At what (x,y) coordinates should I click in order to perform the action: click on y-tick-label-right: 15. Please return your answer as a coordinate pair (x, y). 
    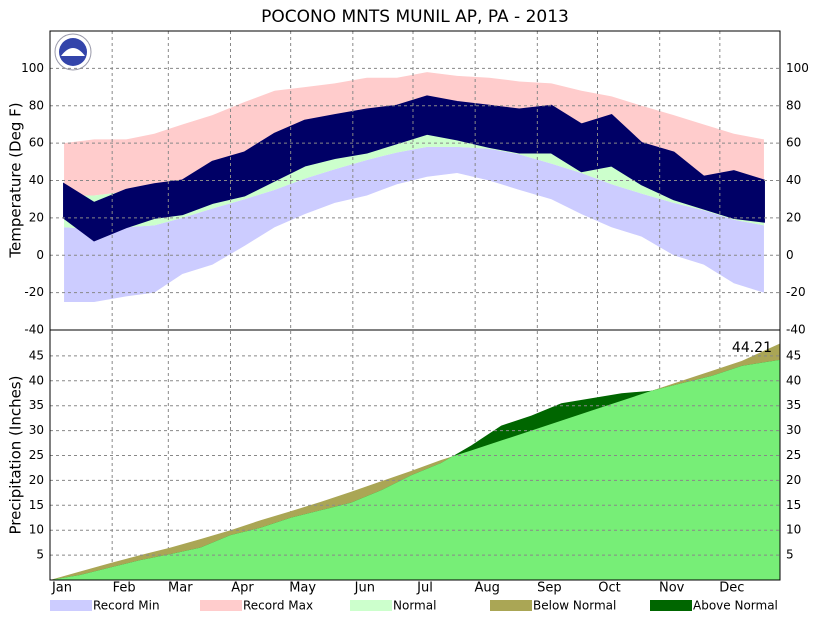
    Looking at the image, I should click on (793, 505).